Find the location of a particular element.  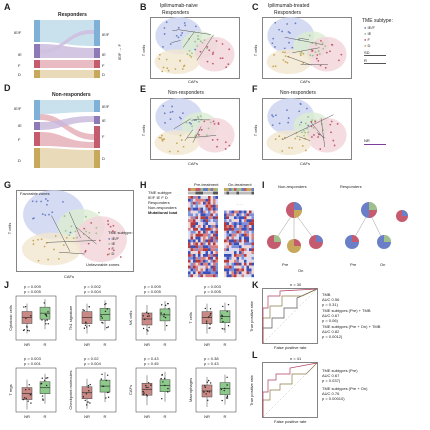

k-leg-0: TMB is located at coordinates (326, 294).